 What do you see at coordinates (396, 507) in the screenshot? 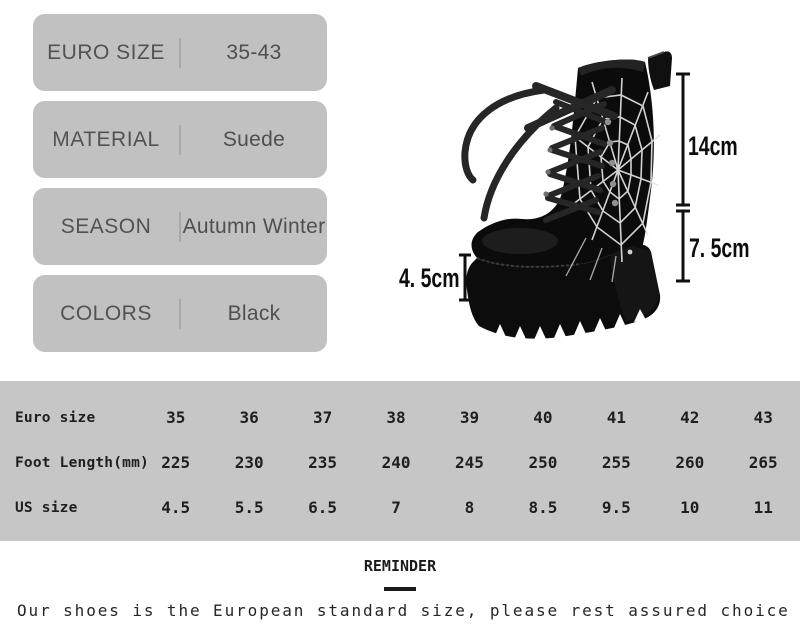
I see `table-cell: 7` at bounding box center [396, 507].